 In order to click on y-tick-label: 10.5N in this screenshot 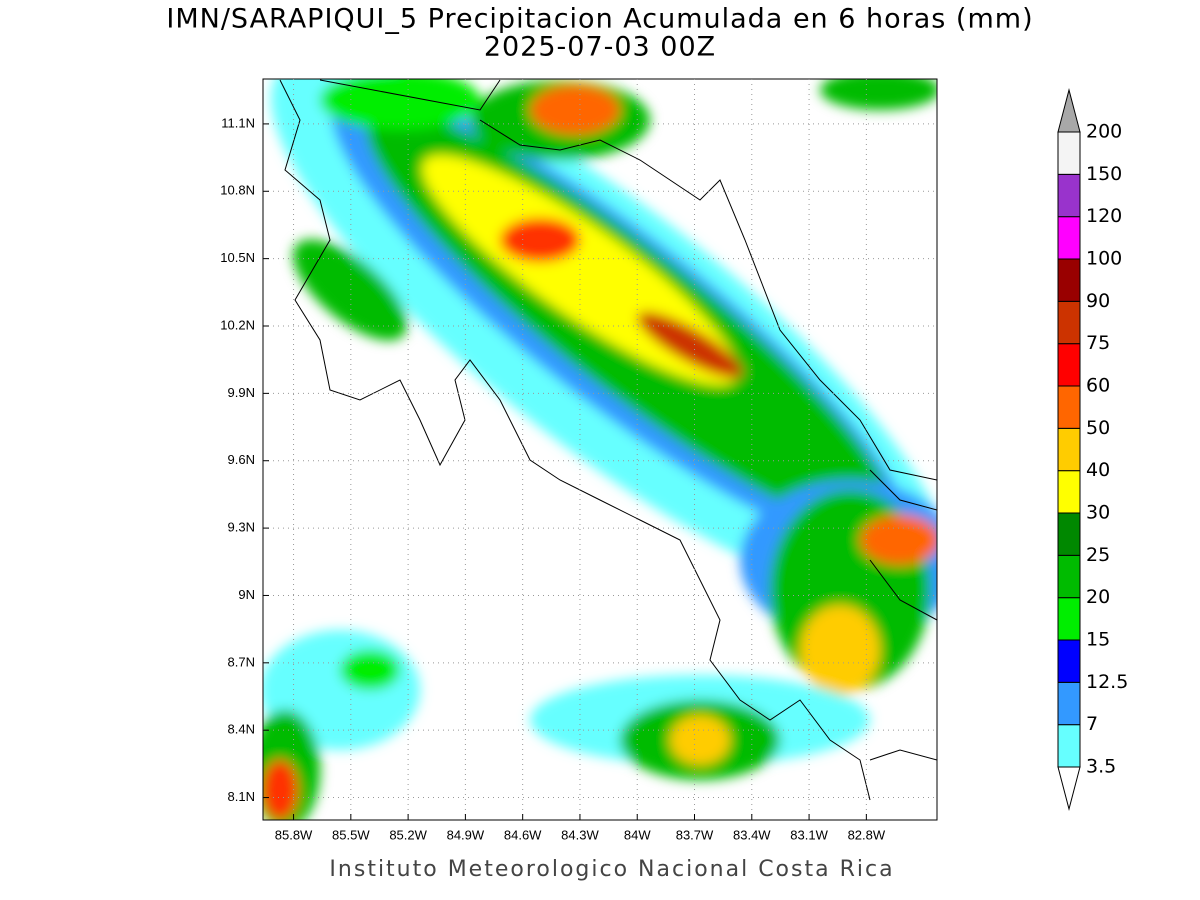, I will do `click(237, 257)`.